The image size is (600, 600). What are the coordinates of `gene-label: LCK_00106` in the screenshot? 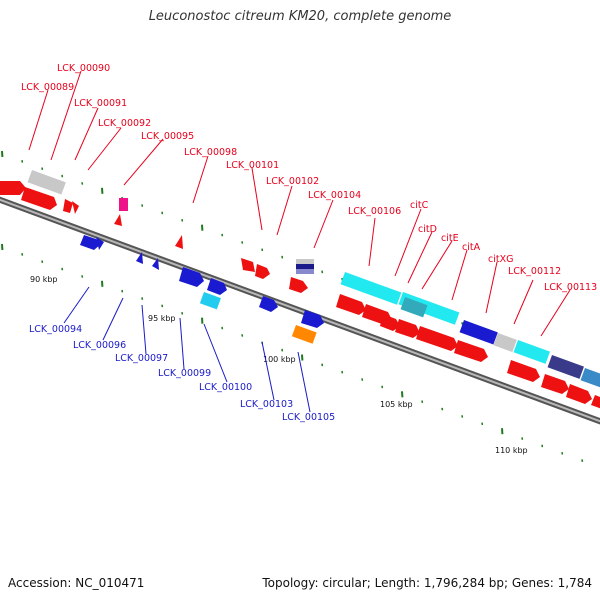 It's located at (374, 211).